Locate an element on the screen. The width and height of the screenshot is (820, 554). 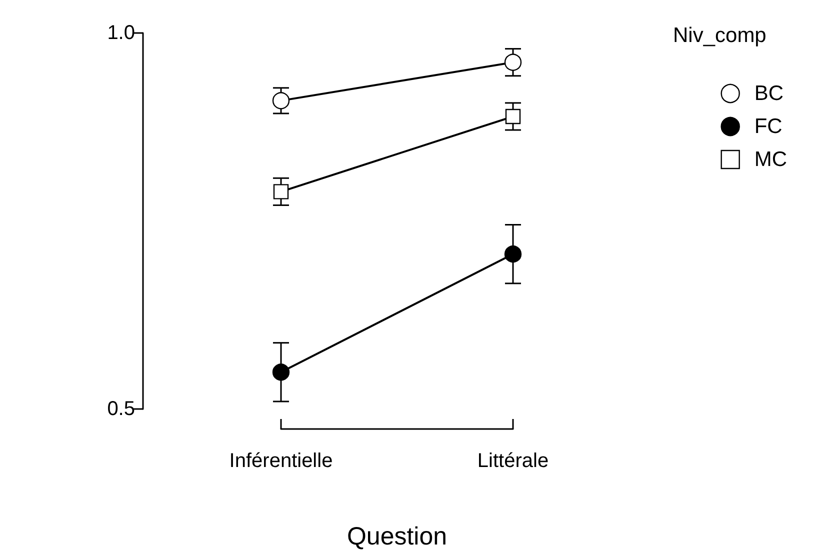
y-tick-label: 1.0 is located at coordinates (121, 33).